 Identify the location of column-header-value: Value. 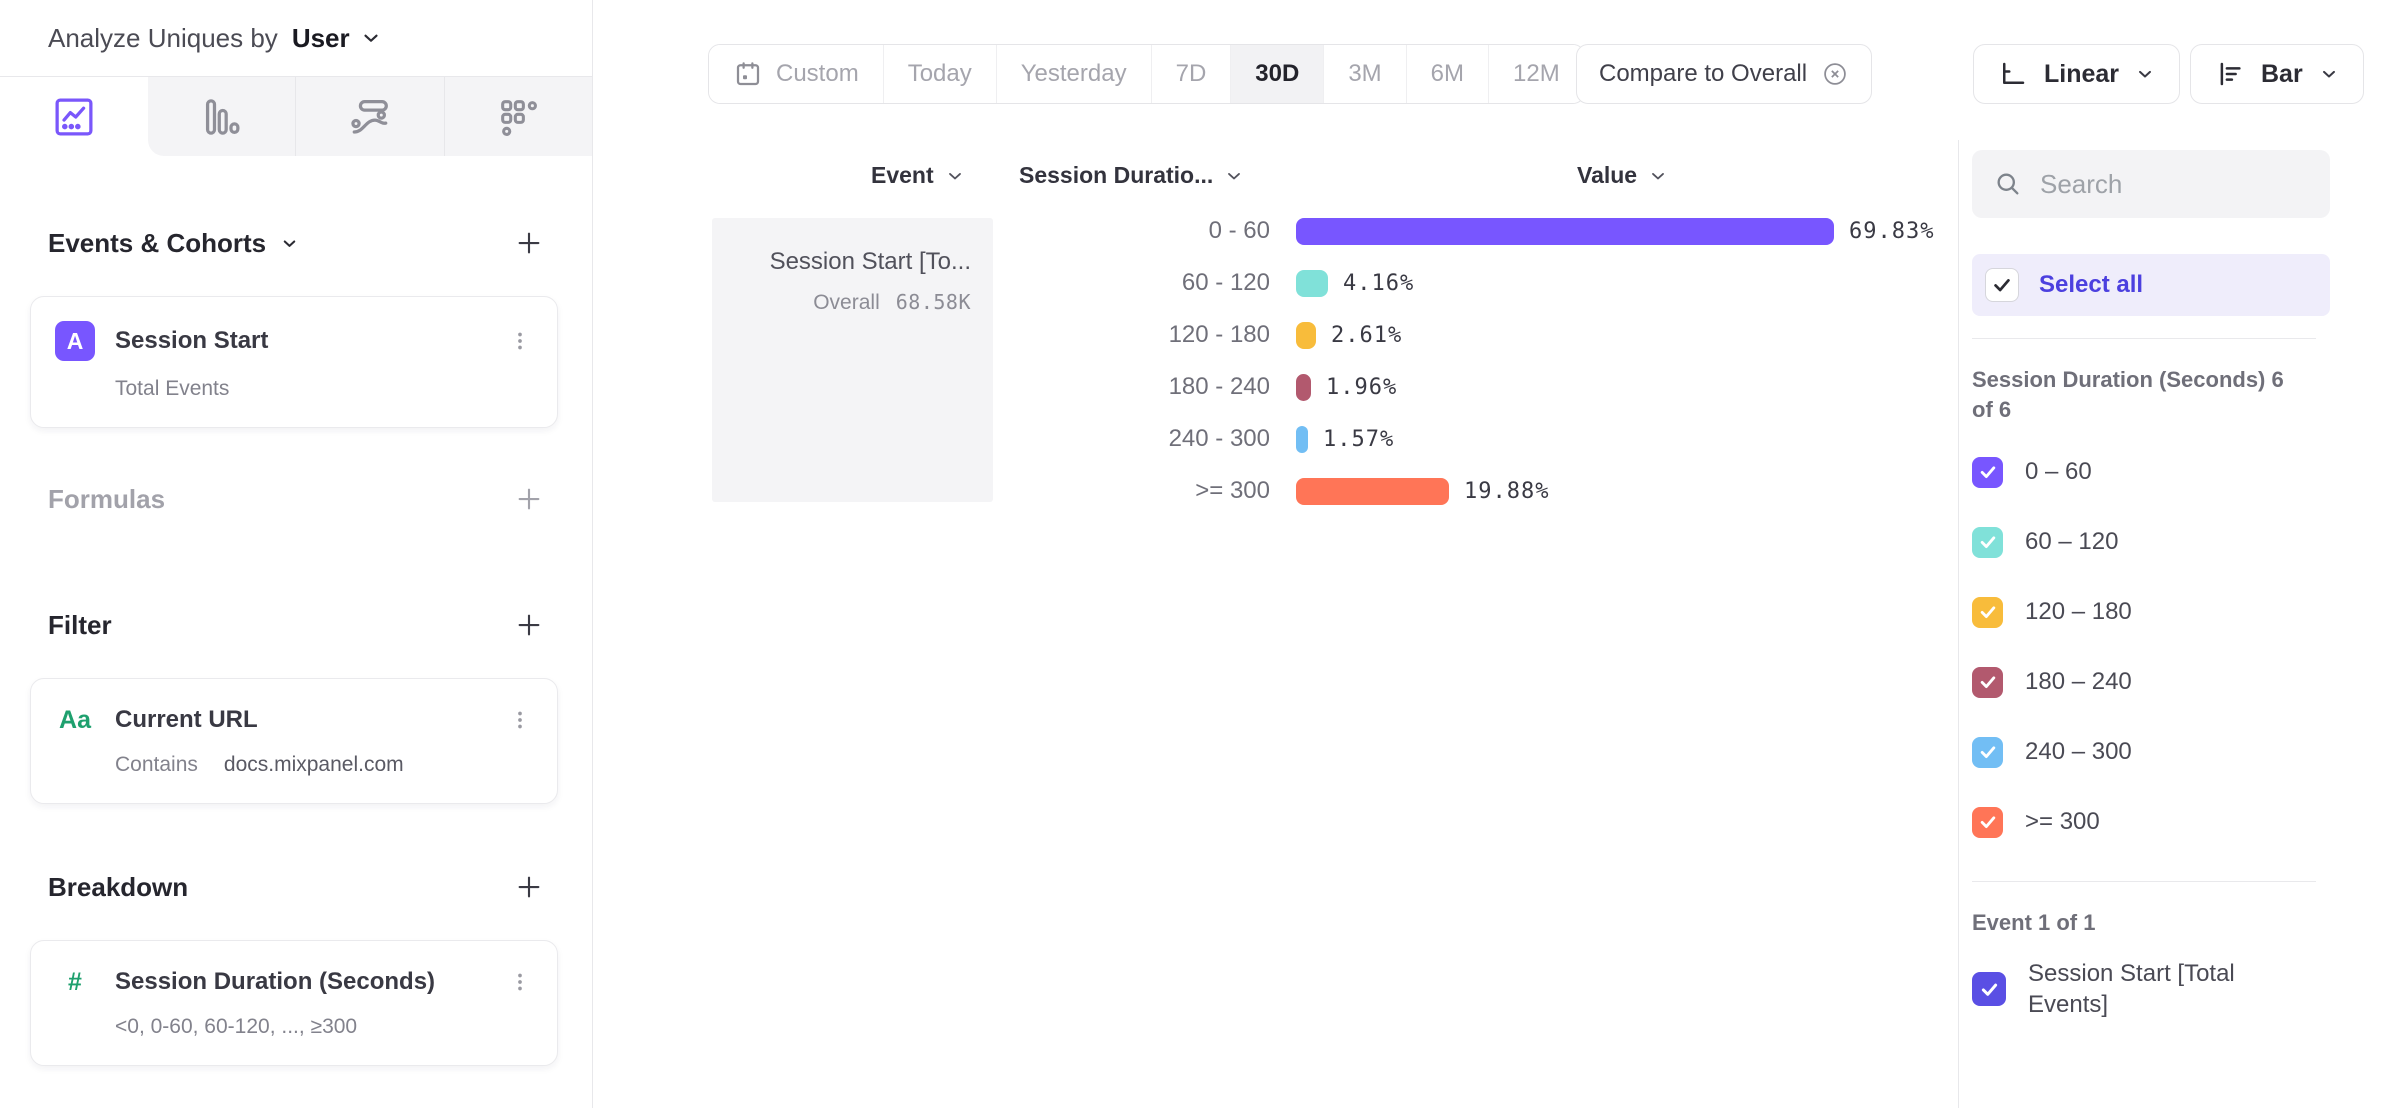
(1622, 175).